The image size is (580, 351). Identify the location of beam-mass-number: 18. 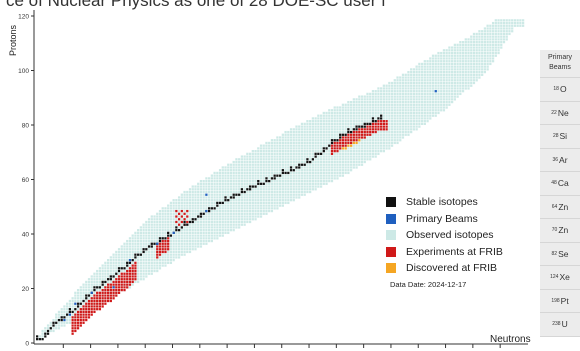
(556, 89).